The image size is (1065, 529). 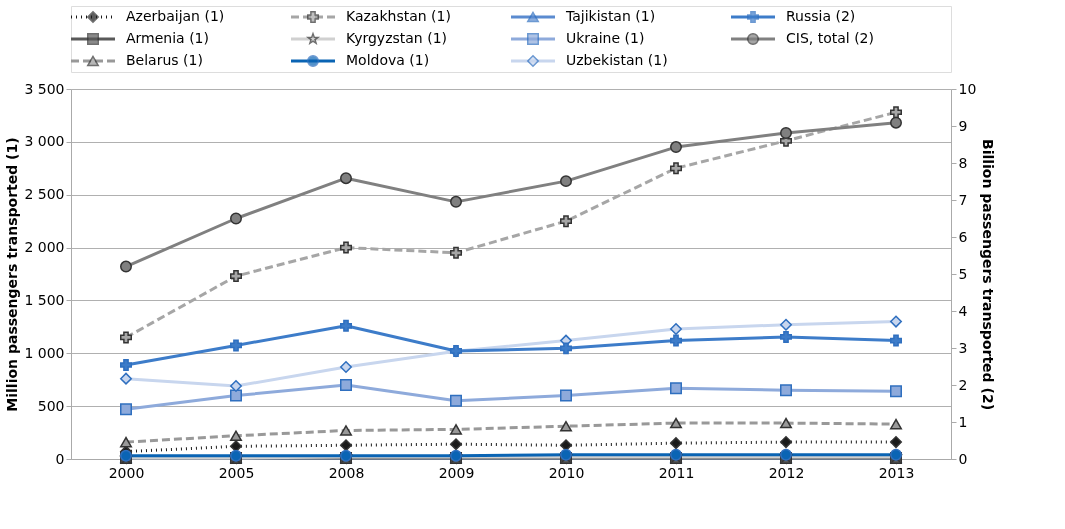 What do you see at coordinates (126, 472) in the screenshot?
I see `x-tick-label: 2000` at bounding box center [126, 472].